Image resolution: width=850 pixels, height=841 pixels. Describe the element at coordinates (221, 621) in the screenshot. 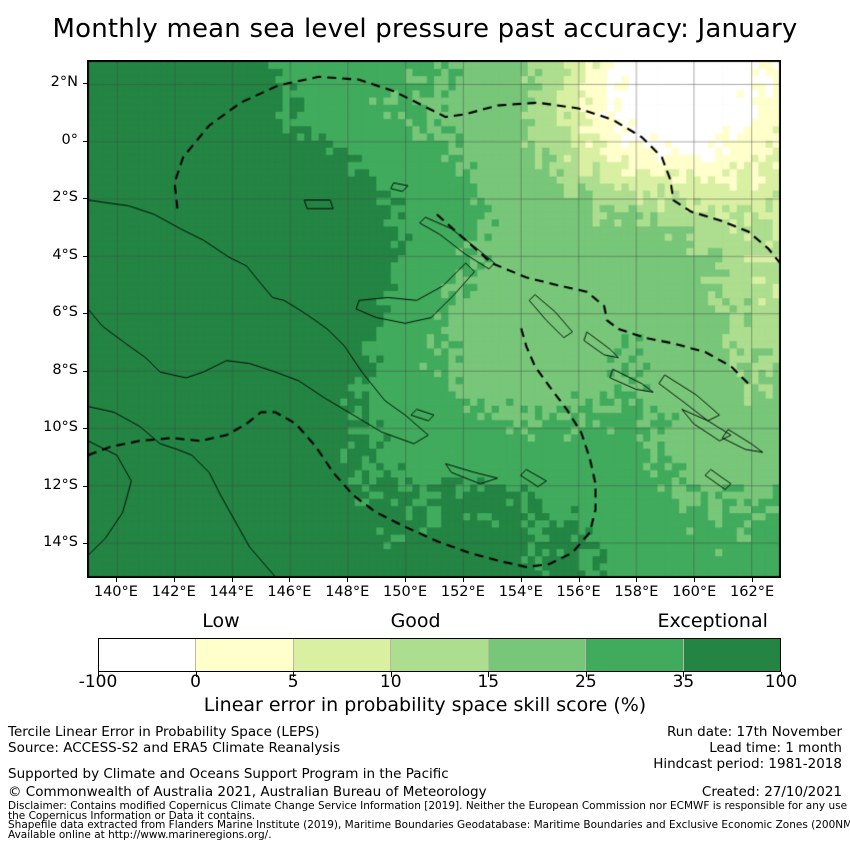

I see `colorbar-category-label: Low` at that location.